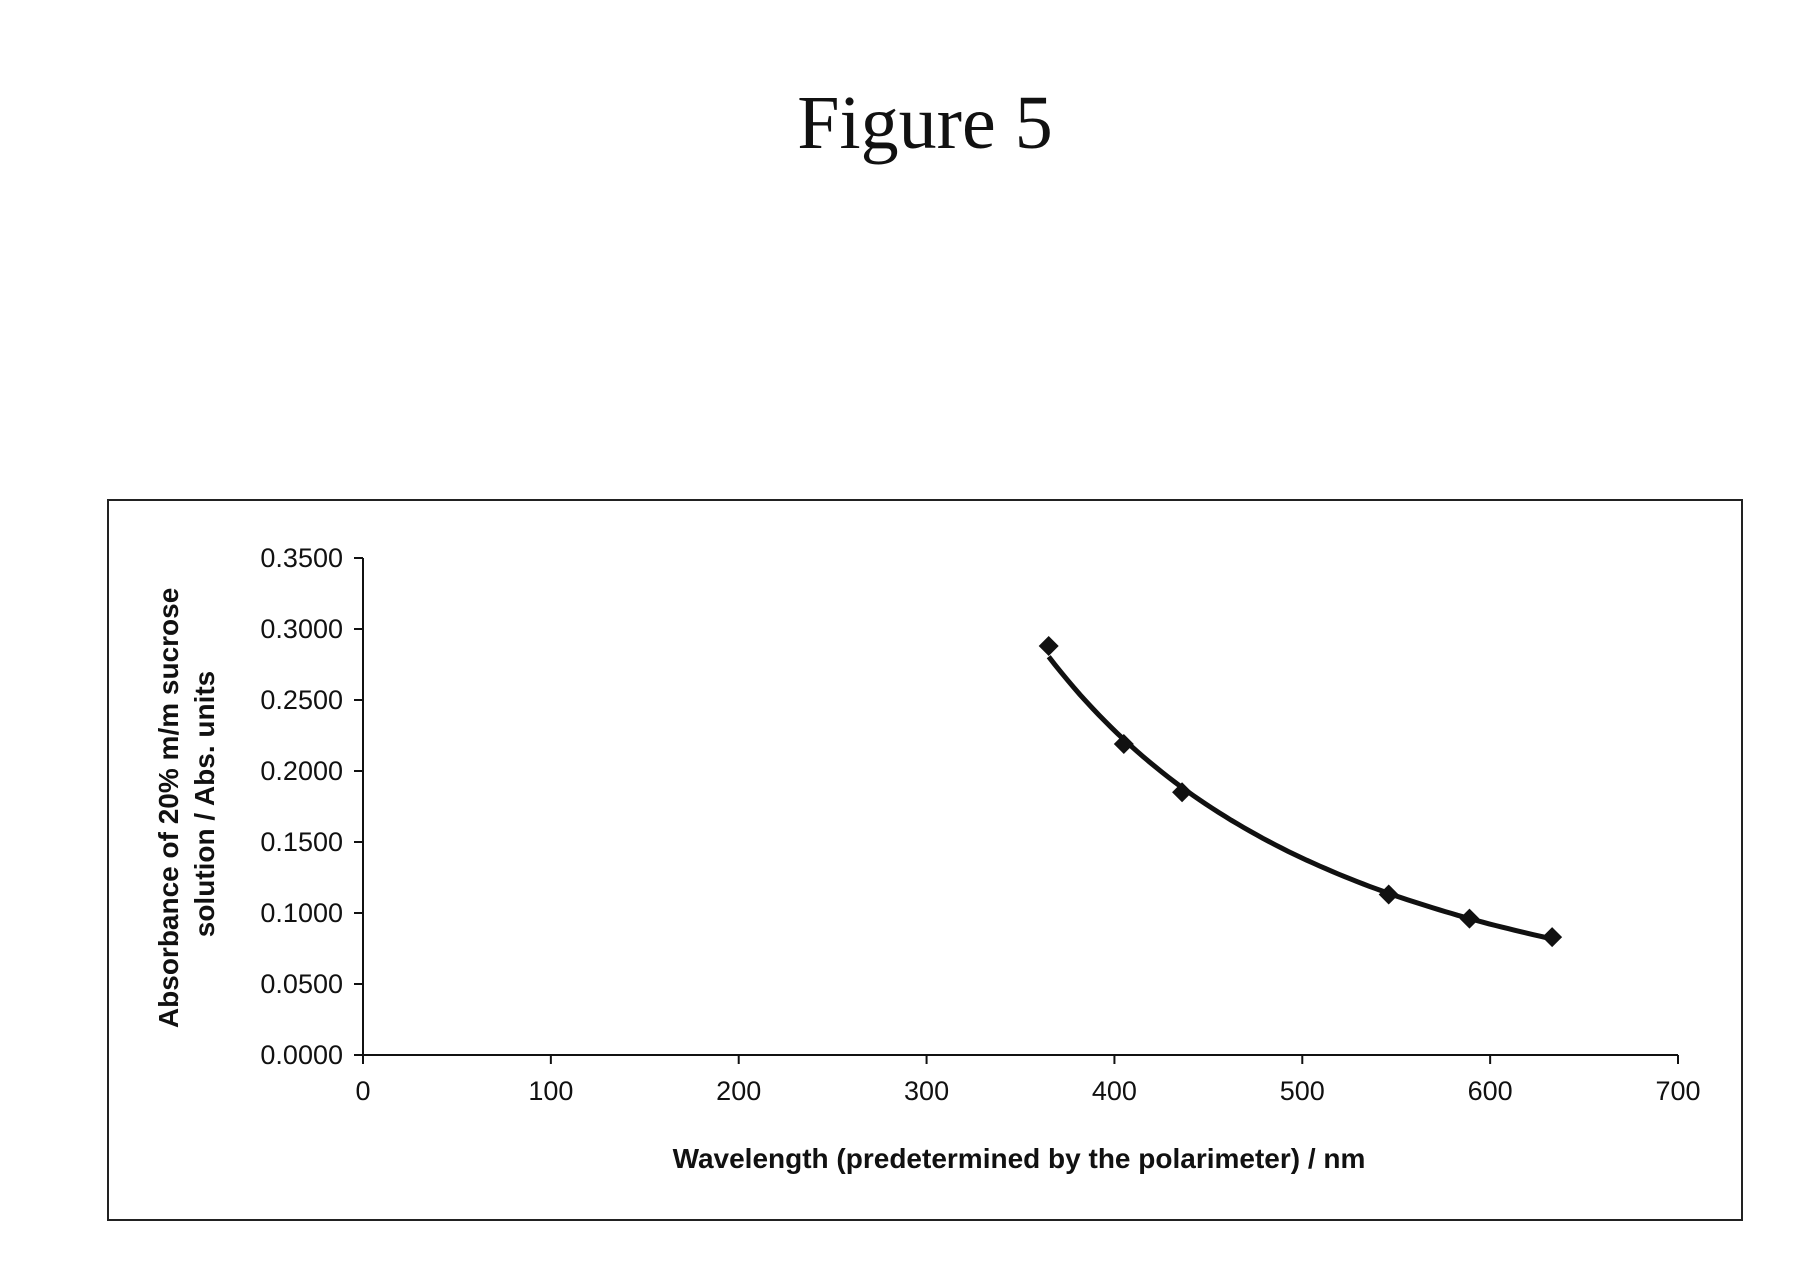  Describe the element at coordinates (925, 123) in the screenshot. I see `figure-title: Figure 5` at that location.